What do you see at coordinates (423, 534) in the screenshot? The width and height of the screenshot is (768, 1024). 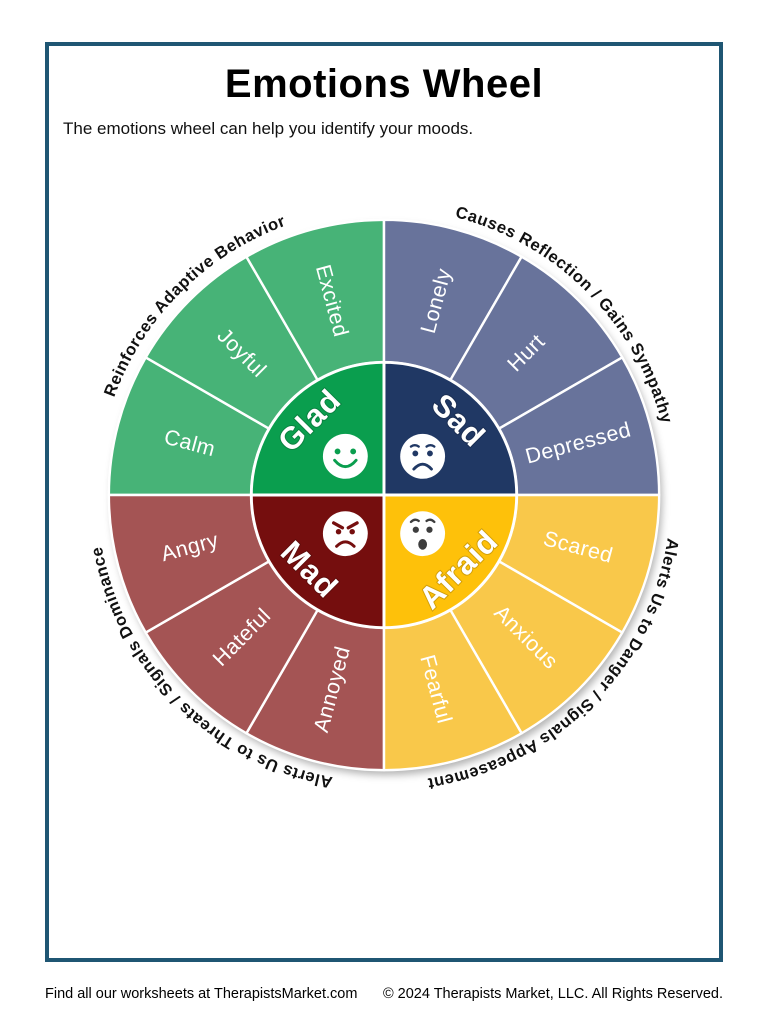 I see `fearful-face-icon` at bounding box center [423, 534].